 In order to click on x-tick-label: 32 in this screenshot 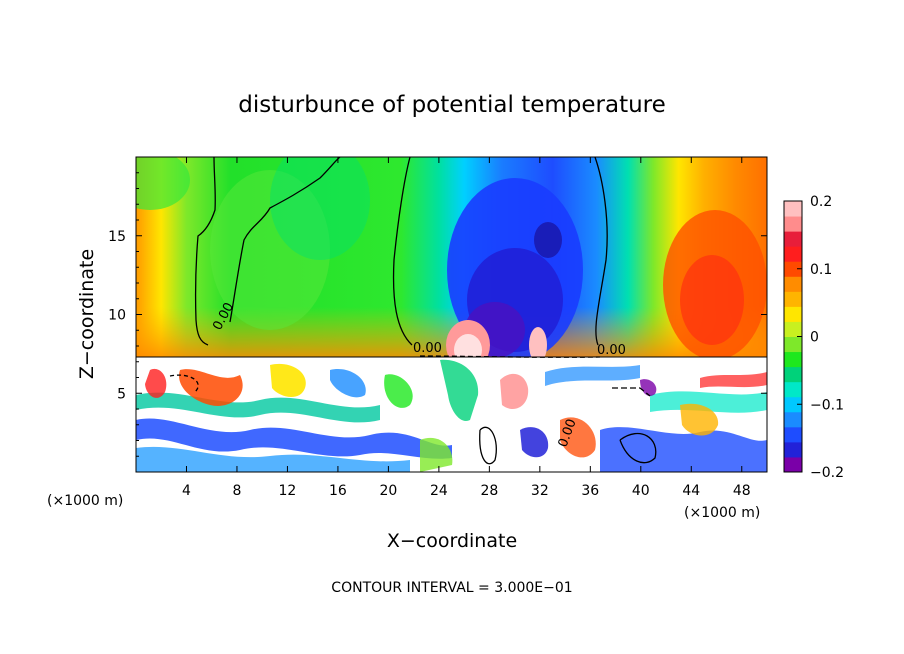, I will do `click(540, 491)`.